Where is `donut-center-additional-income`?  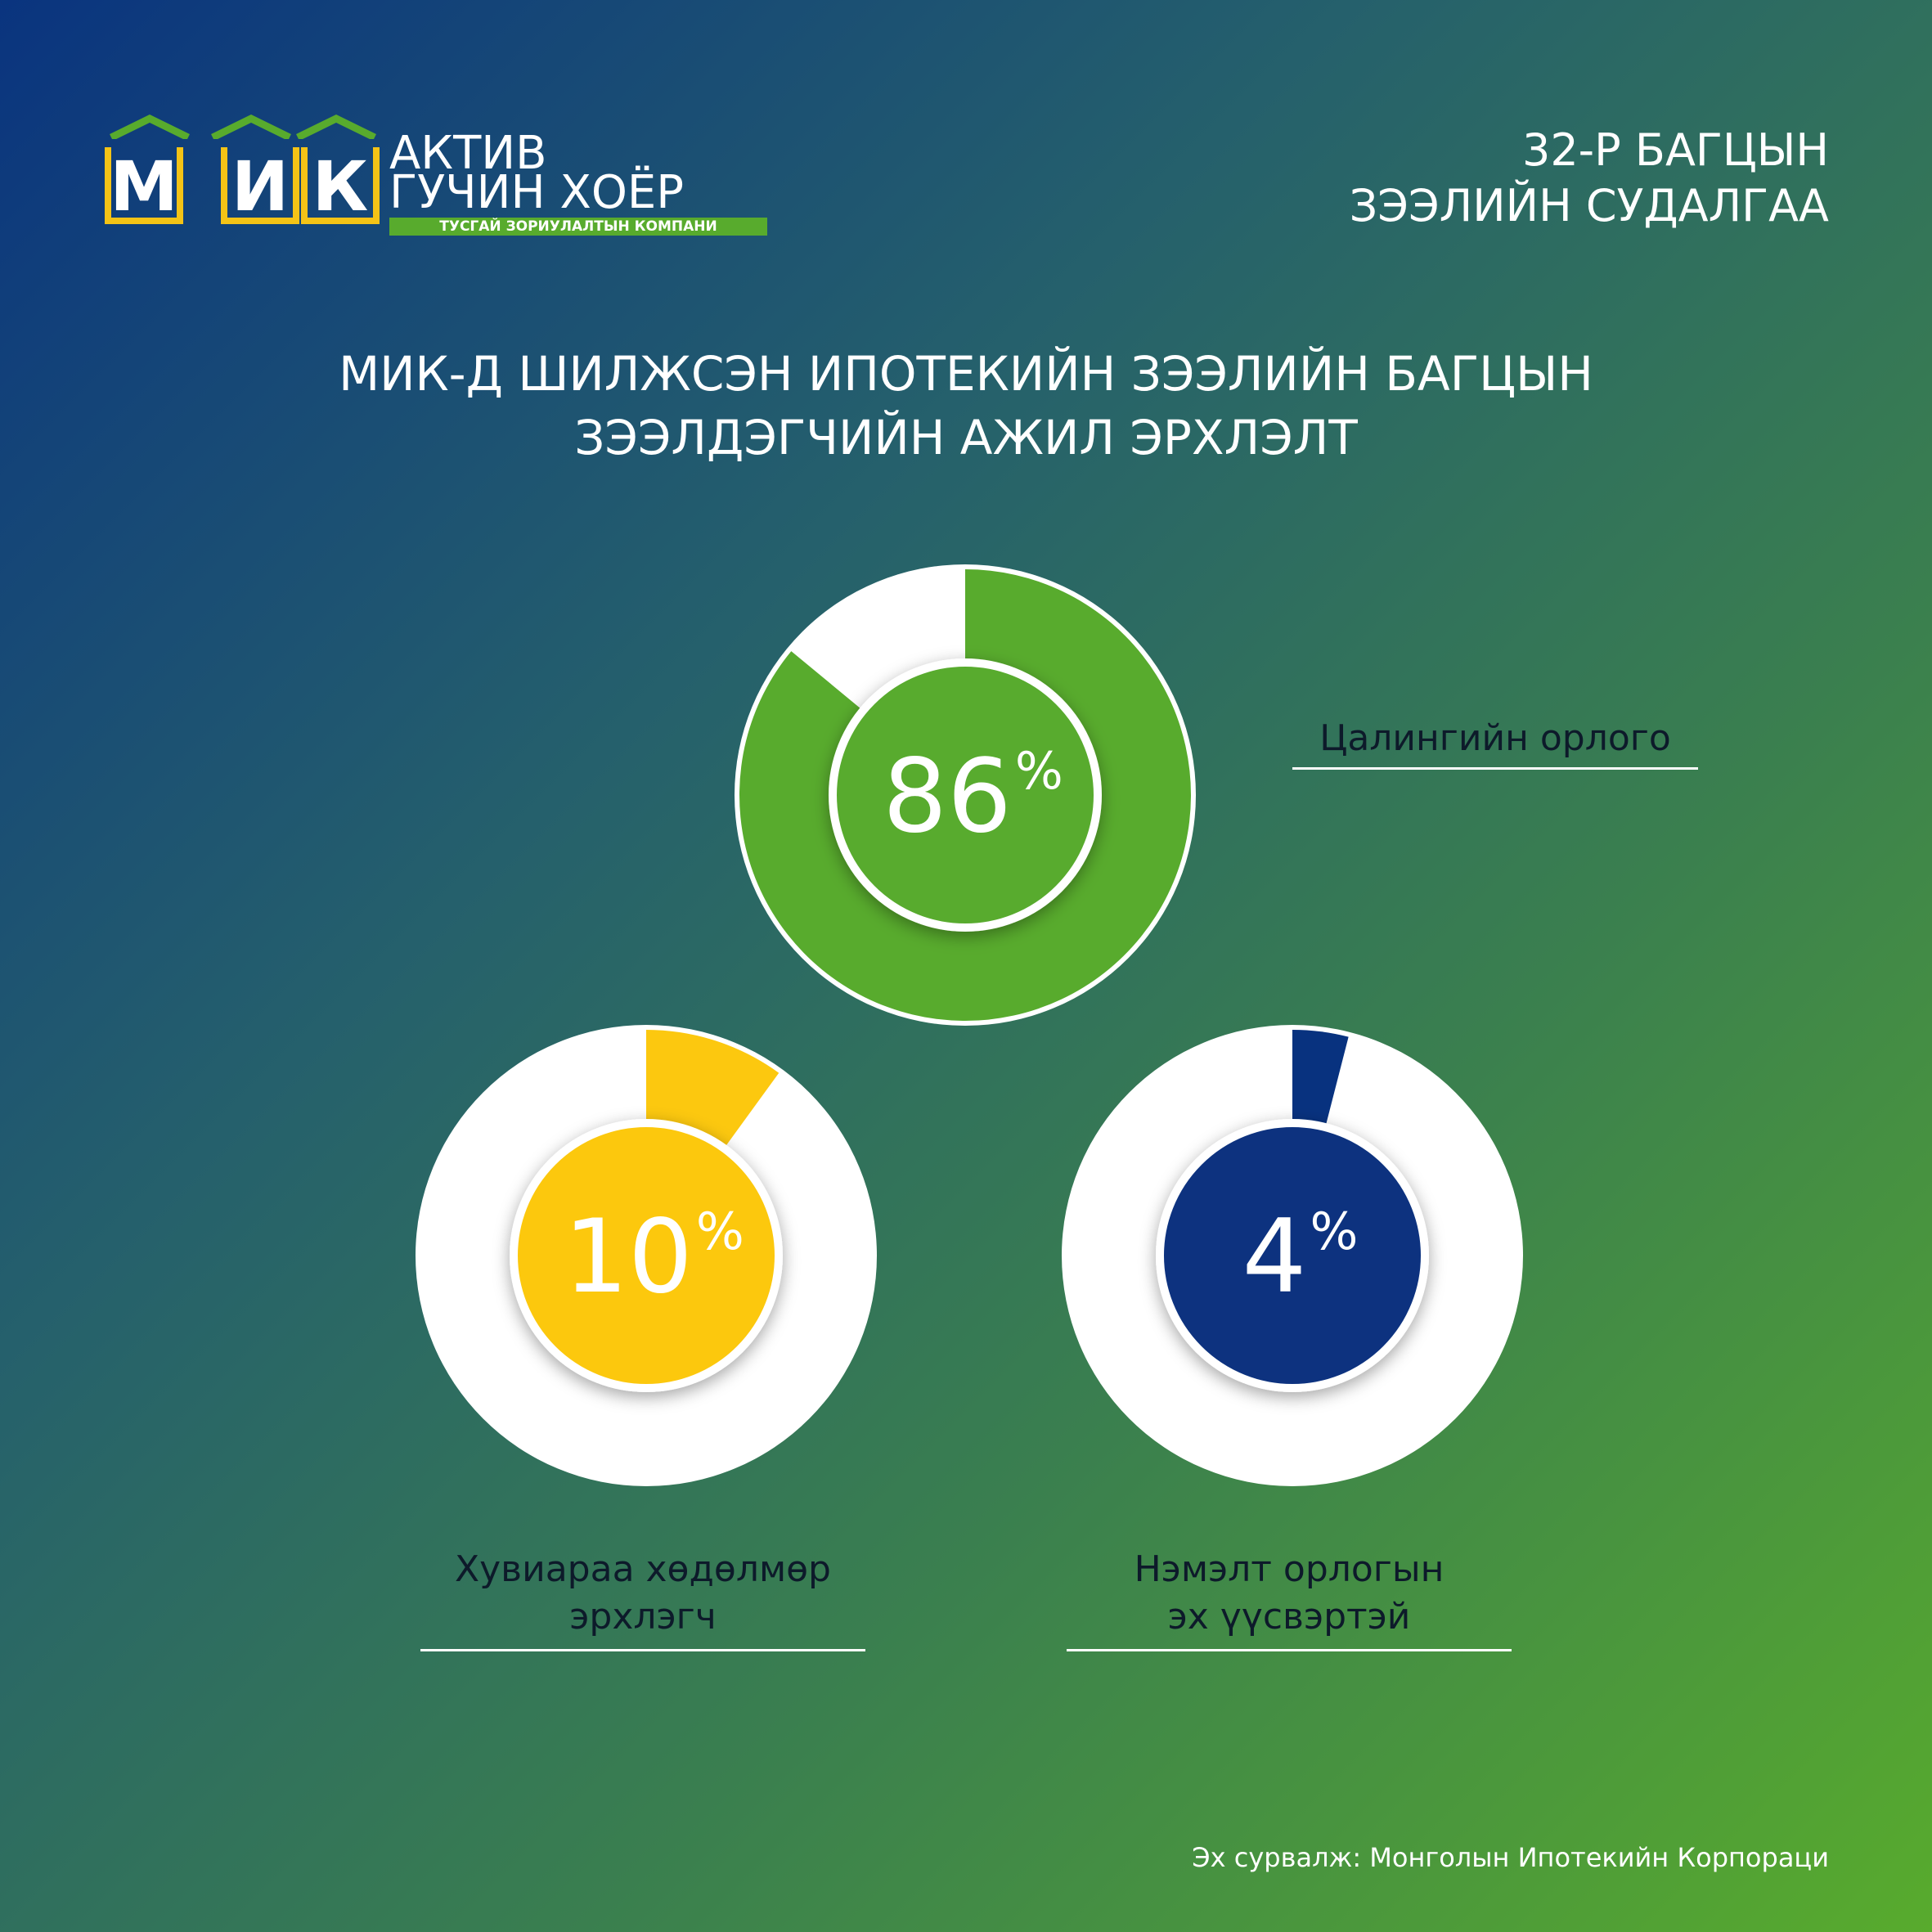
donut-center-additional-income is located at coordinates (1293, 1255).